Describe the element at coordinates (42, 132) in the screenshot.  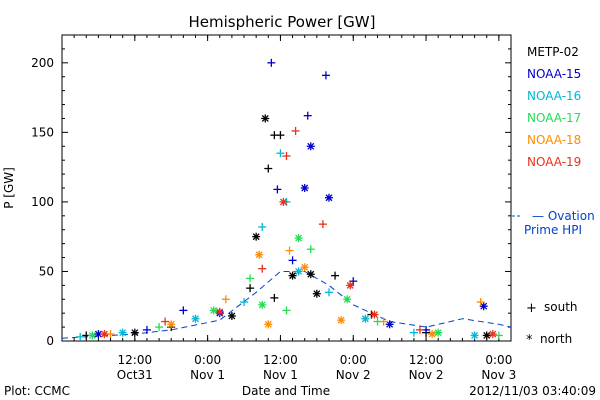
I see `y-tick-label: 150` at that location.